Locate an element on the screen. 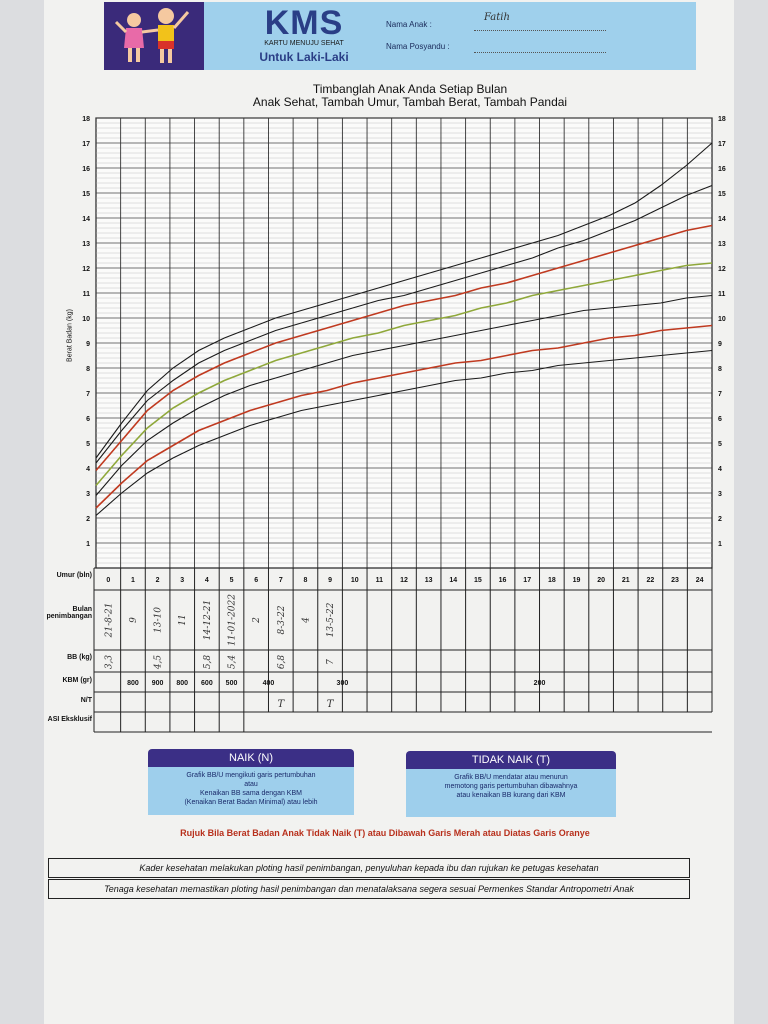 The width and height of the screenshot is (768, 1024). gender-label: Untuk Laki-Laki is located at coordinates (304, 57).